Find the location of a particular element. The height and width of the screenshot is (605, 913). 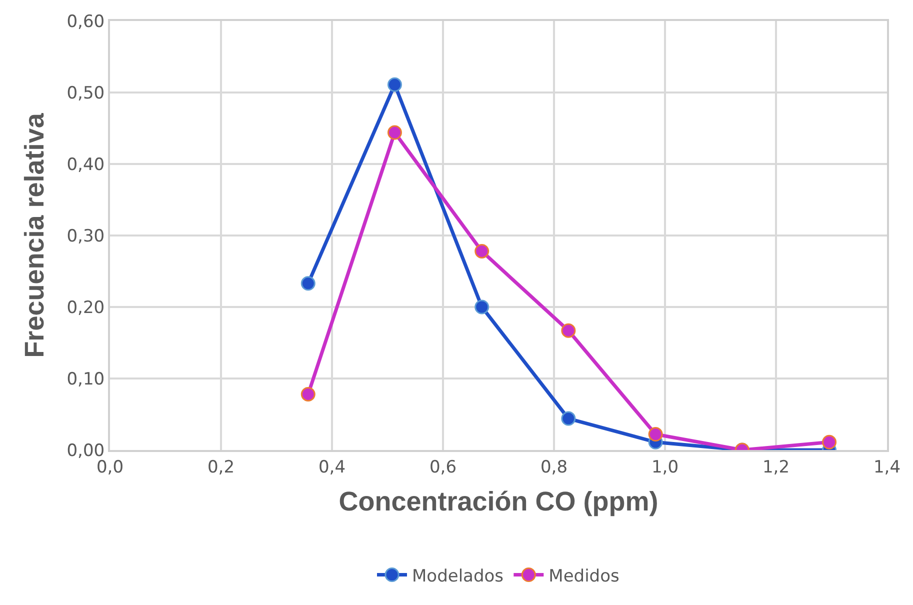

x-tick-label: 1,4 is located at coordinates (887, 467).